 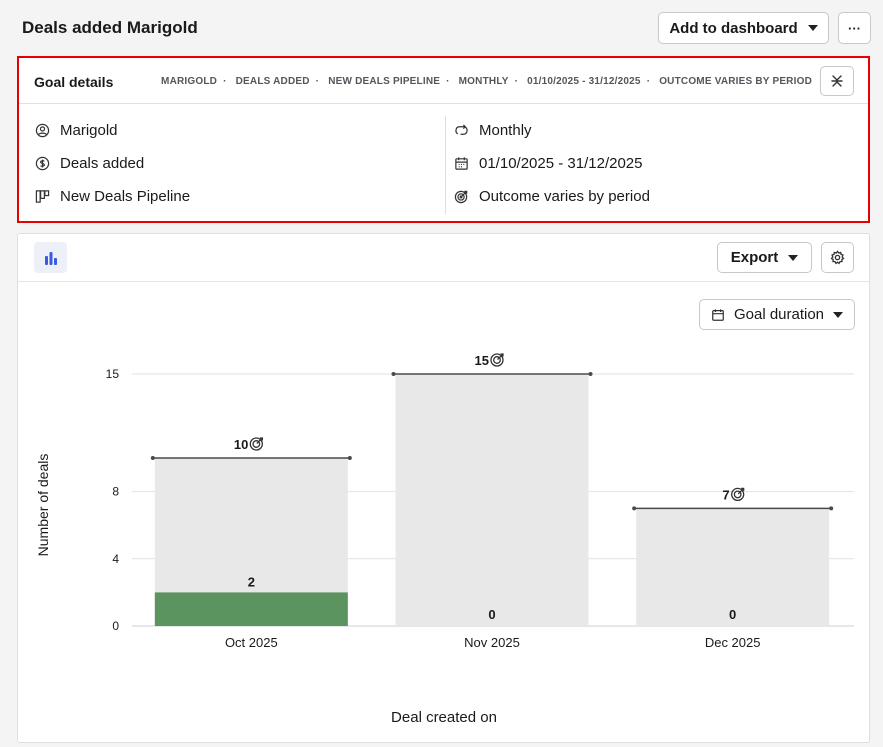 I want to click on detail-type: Deals added, so click(x=89, y=163).